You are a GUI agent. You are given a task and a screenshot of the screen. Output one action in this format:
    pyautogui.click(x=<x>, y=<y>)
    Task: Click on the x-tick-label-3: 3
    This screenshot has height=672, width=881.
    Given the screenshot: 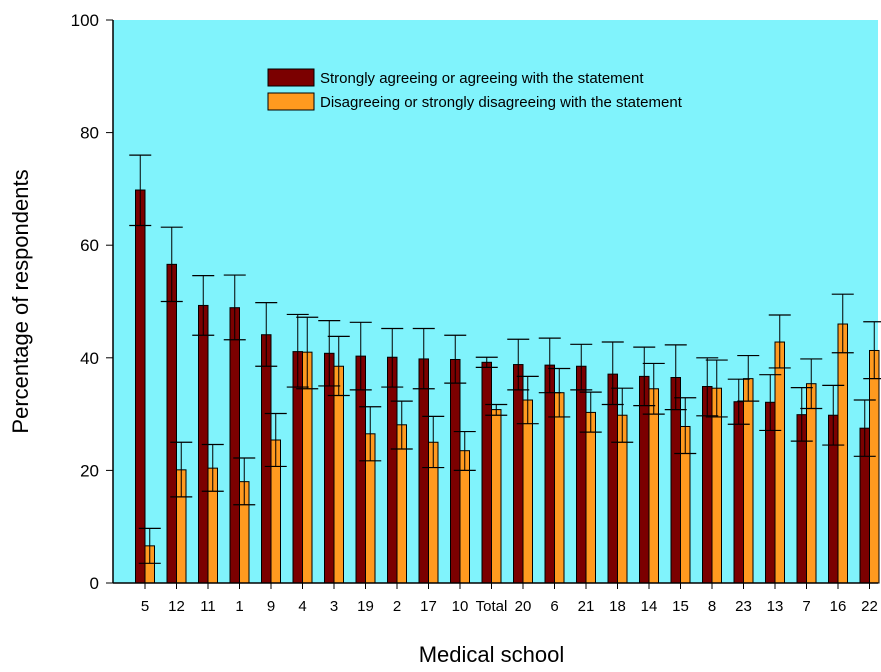 What is the action you would take?
    pyautogui.click(x=334, y=606)
    